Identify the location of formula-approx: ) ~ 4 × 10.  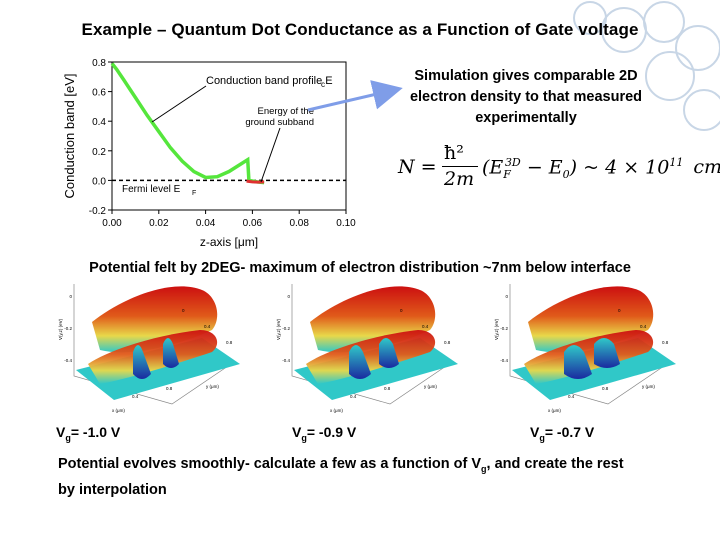
(619, 167).